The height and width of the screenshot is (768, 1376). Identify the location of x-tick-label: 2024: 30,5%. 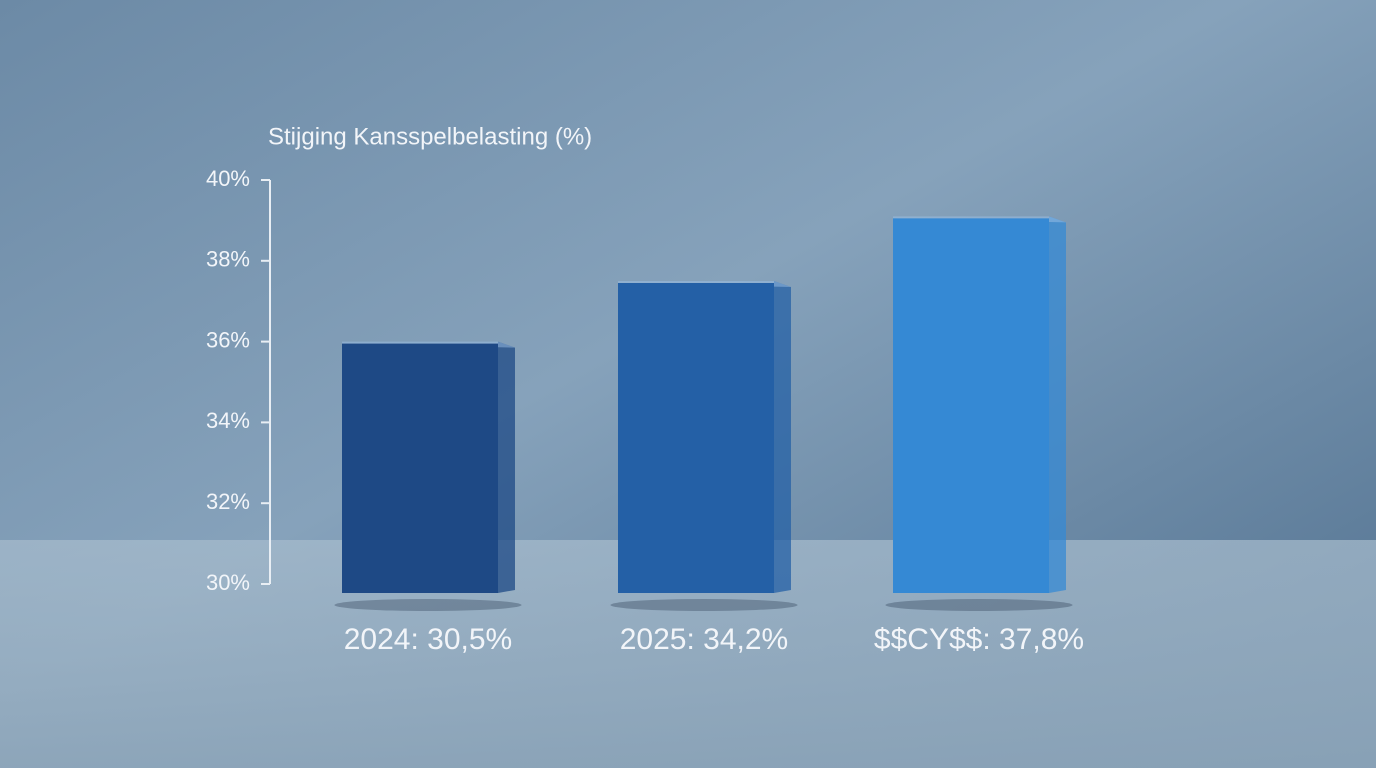
(428, 639).